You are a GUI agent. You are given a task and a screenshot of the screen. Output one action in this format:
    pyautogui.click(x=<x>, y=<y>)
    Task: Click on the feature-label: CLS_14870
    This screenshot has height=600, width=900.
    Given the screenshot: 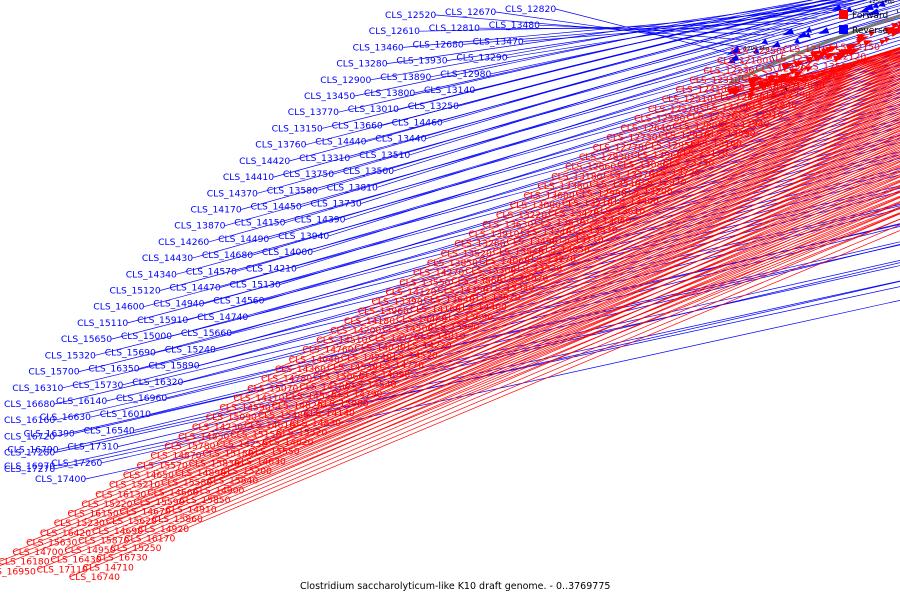 What is the action you would take?
    pyautogui.click(x=175, y=456)
    